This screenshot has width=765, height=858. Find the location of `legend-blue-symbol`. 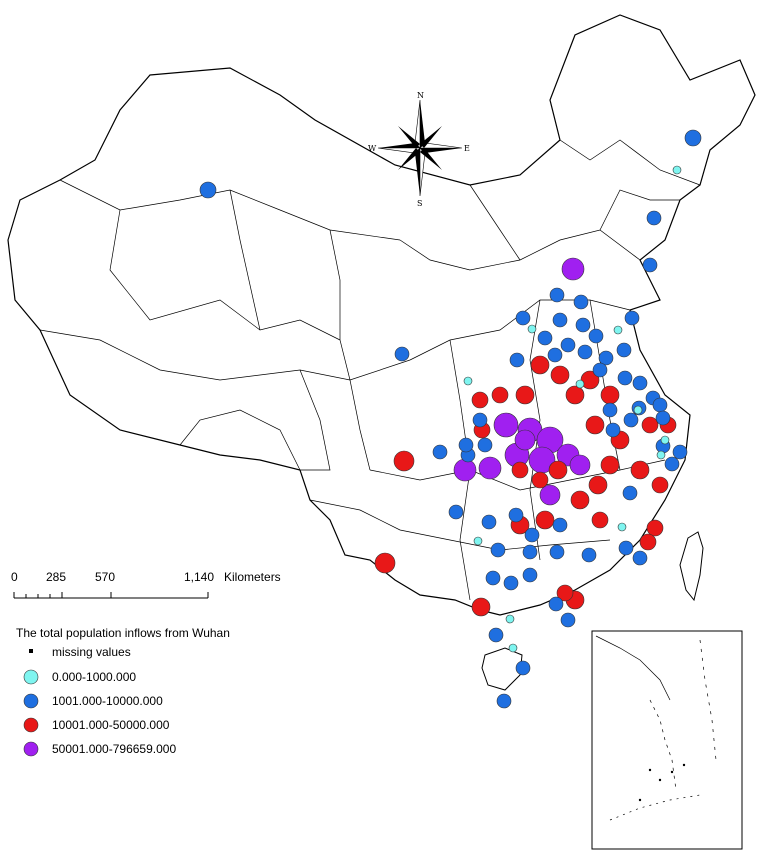

legend-blue-symbol is located at coordinates (31, 701).